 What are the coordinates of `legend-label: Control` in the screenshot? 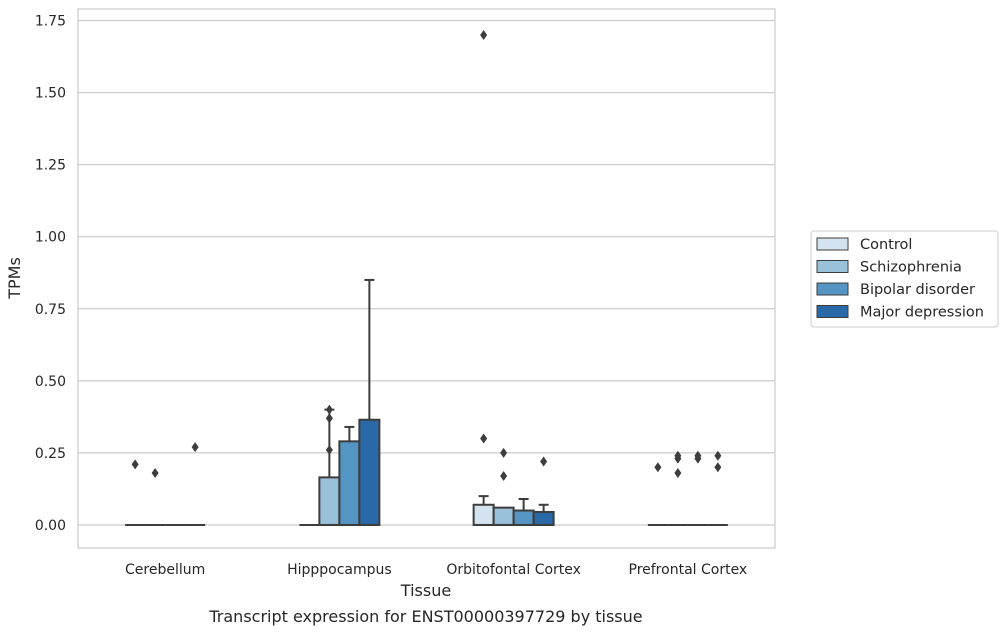 It's located at (886, 245).